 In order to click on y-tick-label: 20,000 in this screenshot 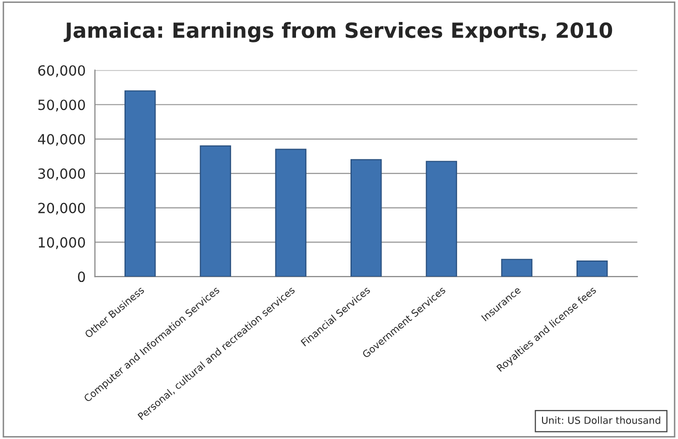, I will do `click(61, 208)`.